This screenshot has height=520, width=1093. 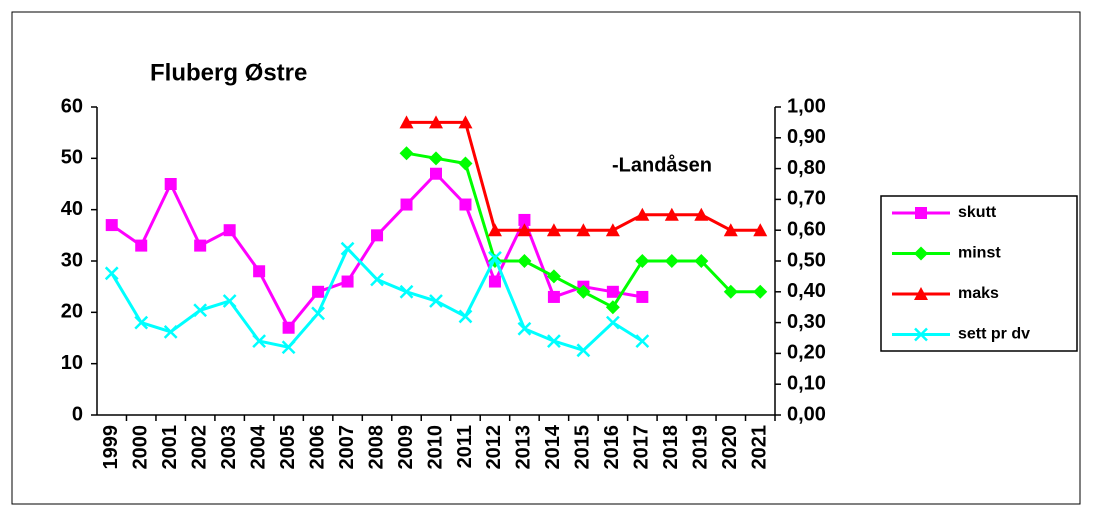 I want to click on legend-label: sett pr dv, so click(x=994, y=334).